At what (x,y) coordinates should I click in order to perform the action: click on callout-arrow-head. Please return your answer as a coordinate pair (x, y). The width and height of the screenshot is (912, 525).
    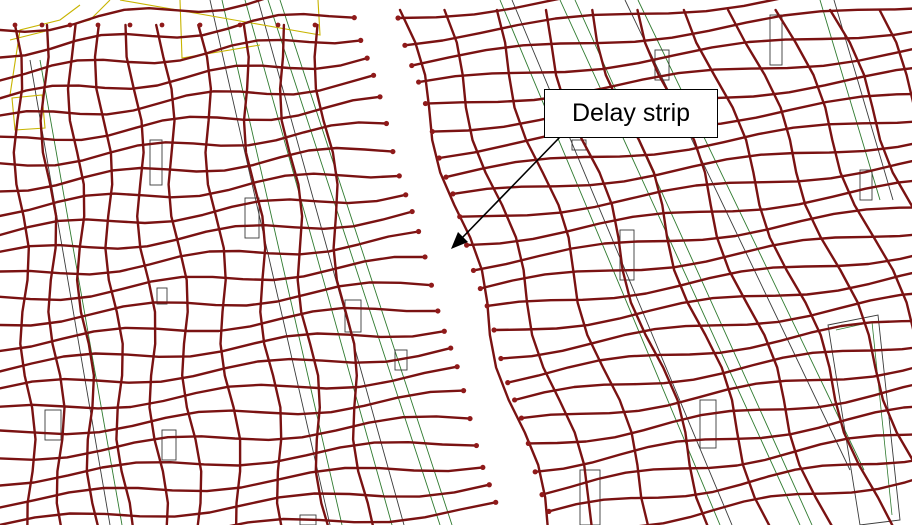
    Looking at the image, I should click on (459, 240).